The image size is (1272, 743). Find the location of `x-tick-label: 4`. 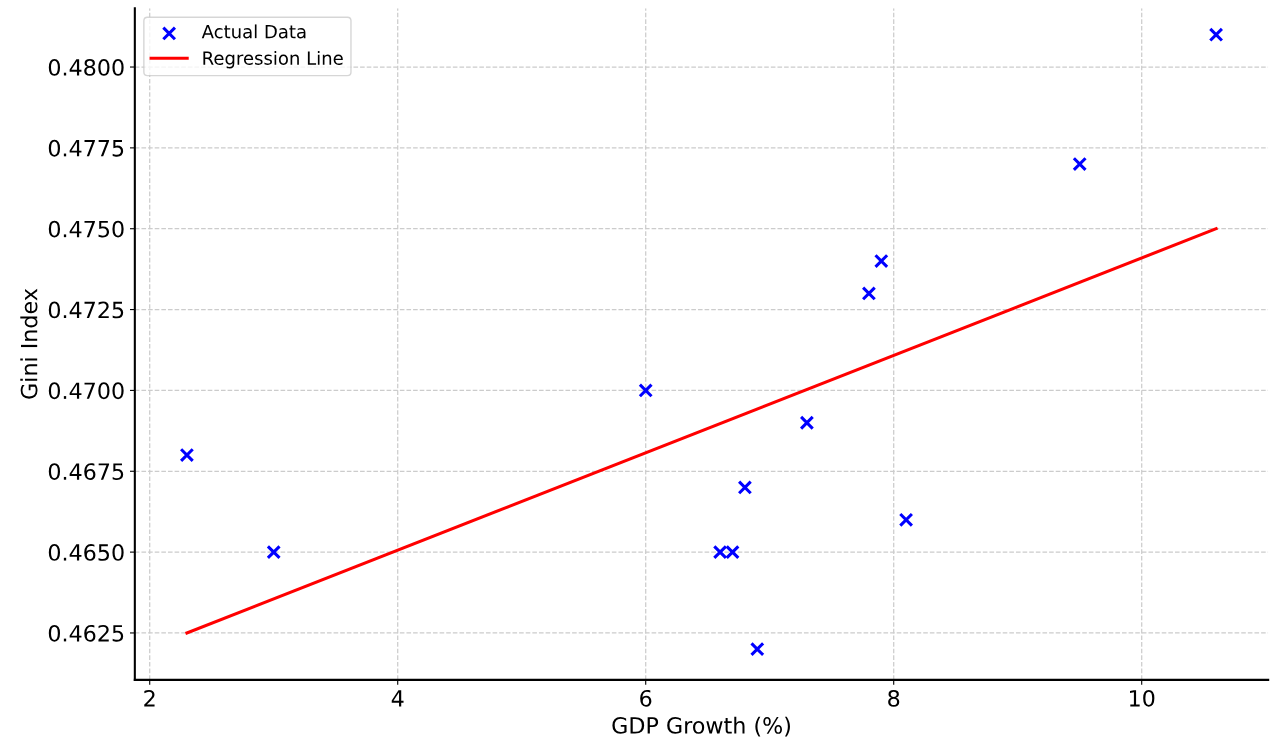

x-tick-label: 4 is located at coordinates (397, 698).